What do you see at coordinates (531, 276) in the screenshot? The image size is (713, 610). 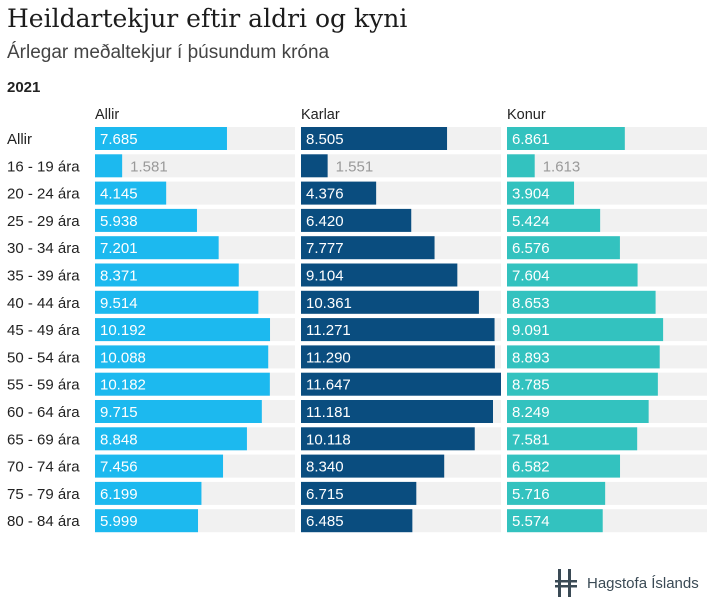 I see `data-label: 7.604` at bounding box center [531, 276].